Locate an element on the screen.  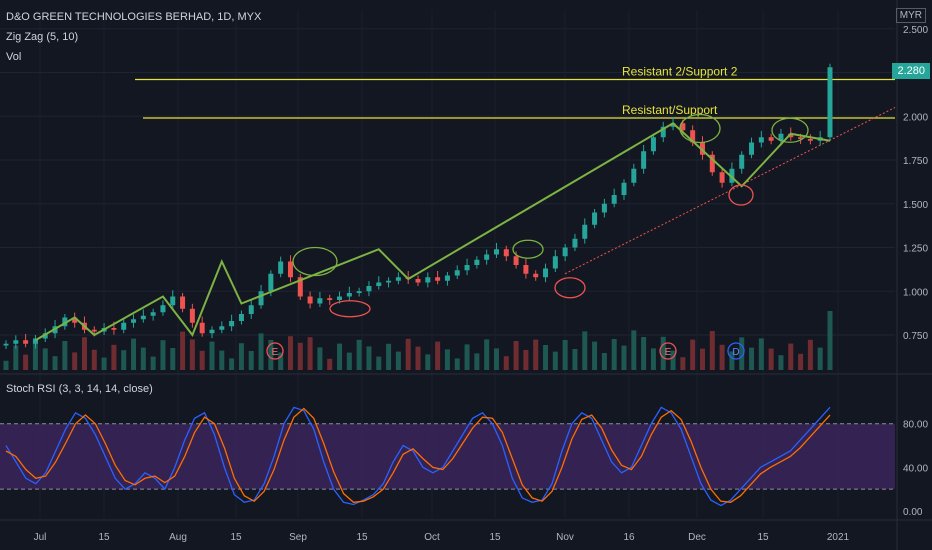
stoch-band is located at coordinates (447, 456).